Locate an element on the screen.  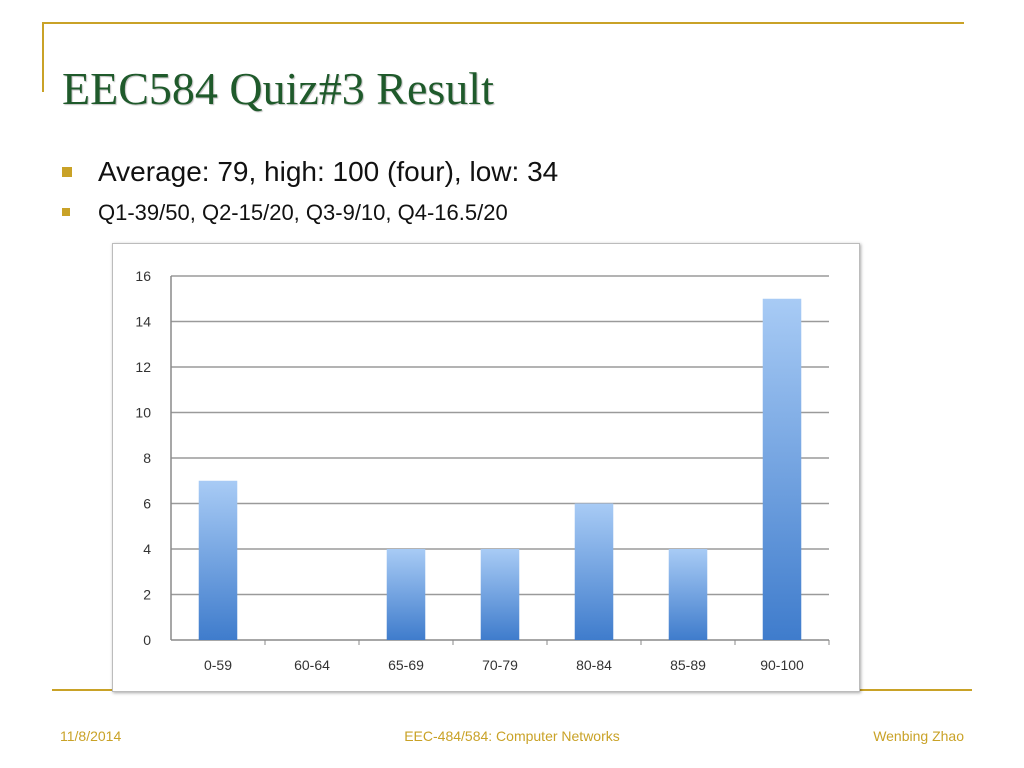
slide-title: EEC584 Quiz#3 Result is located at coordinates (278, 88).